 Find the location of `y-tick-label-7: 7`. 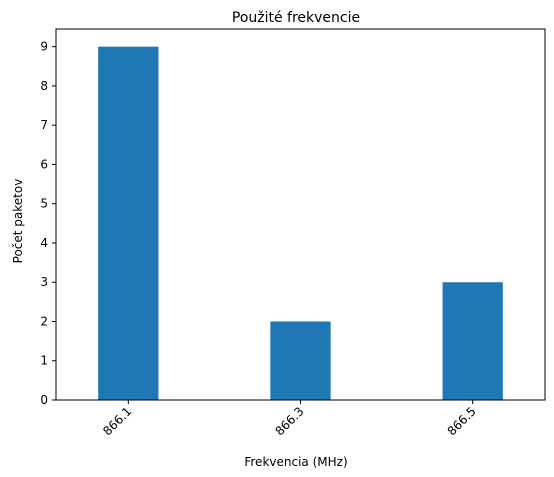

y-tick-label-7: 7 is located at coordinates (44, 125).